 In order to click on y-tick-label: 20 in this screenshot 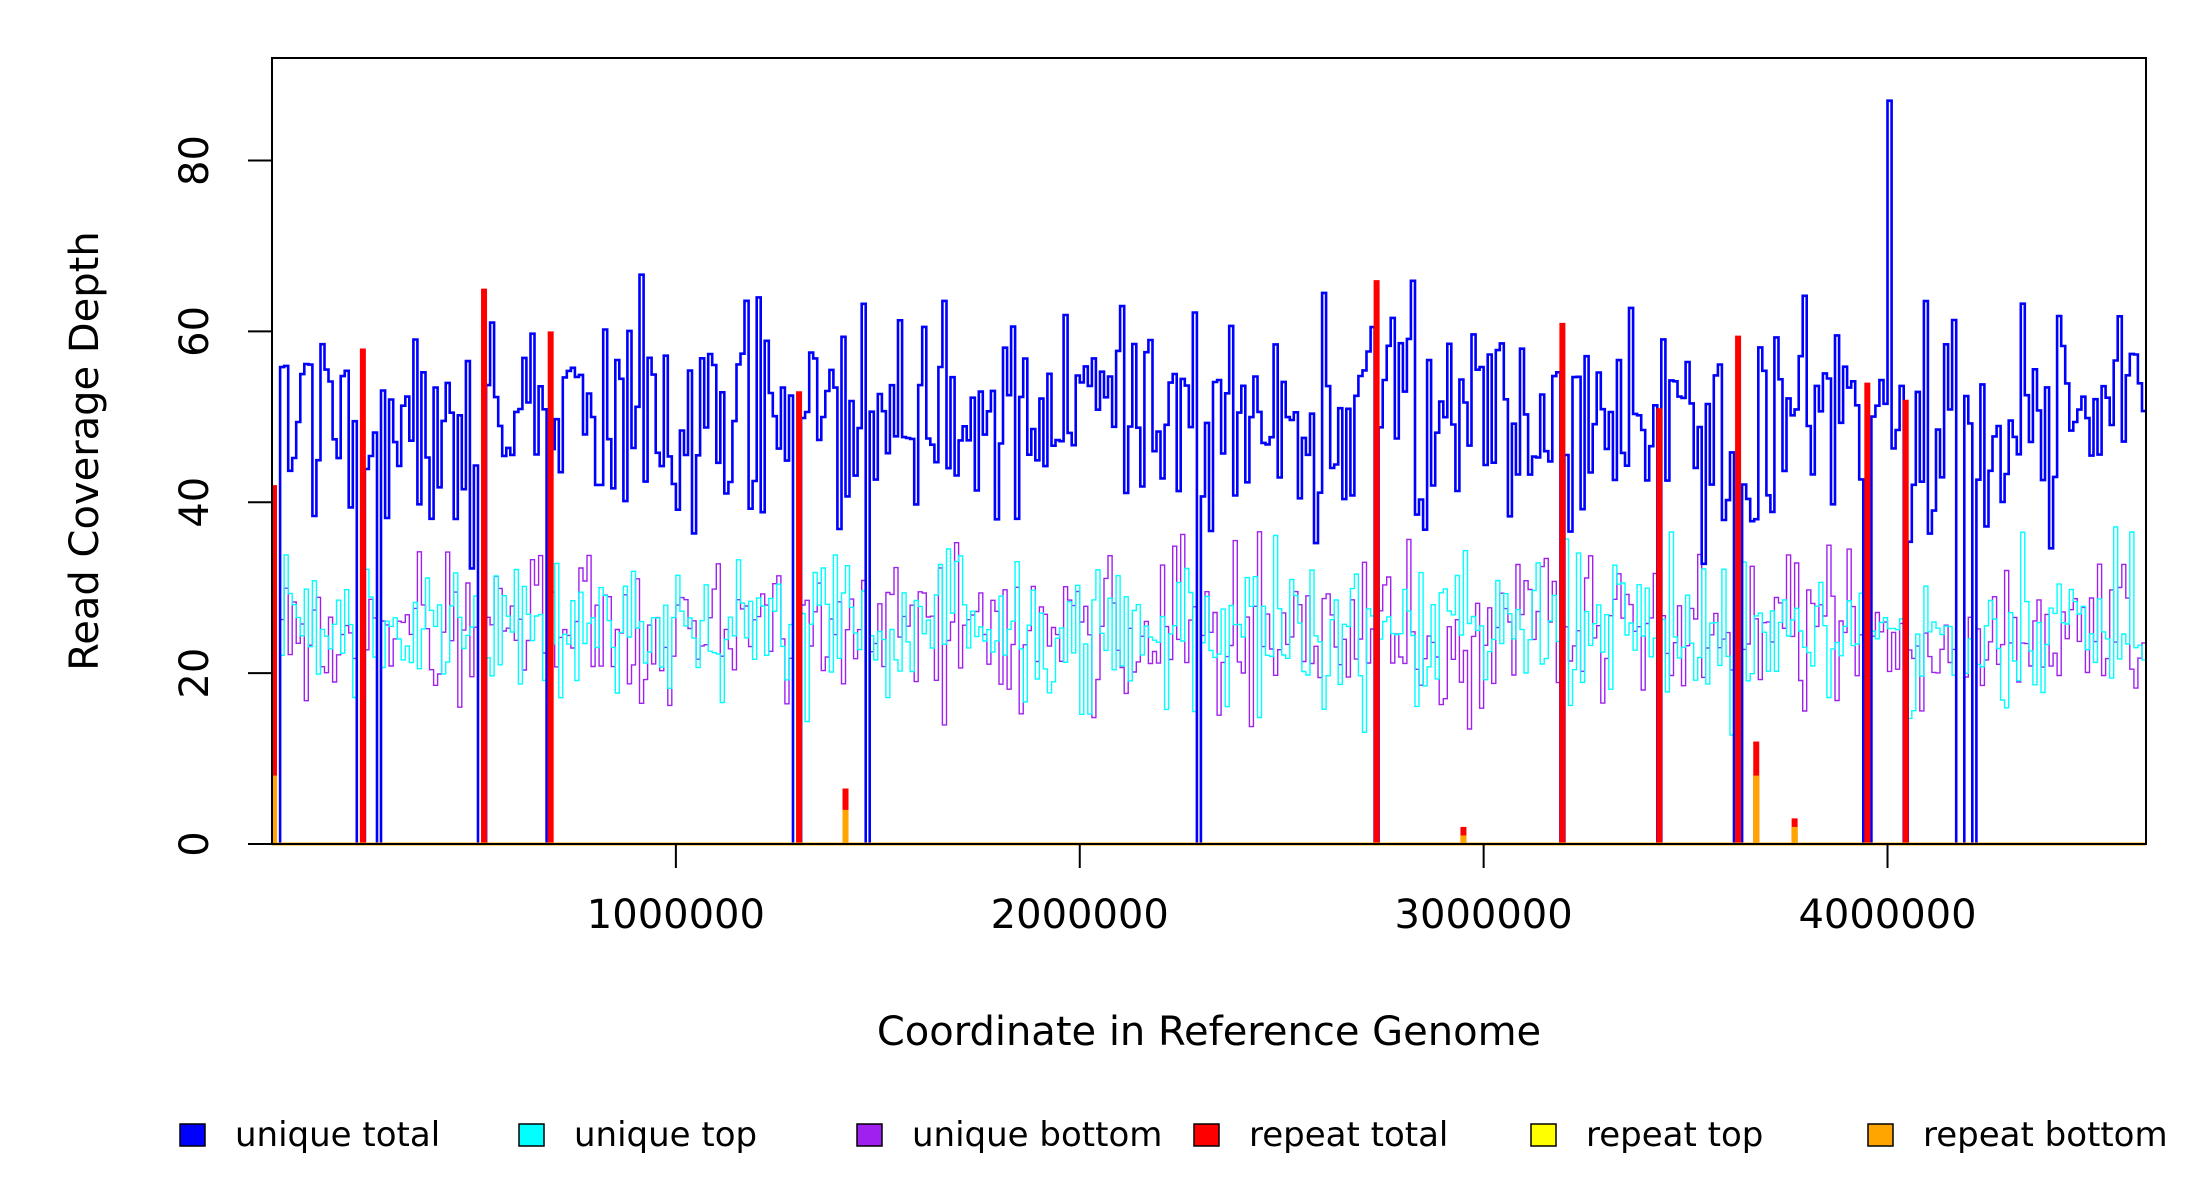, I will do `click(195, 673)`.